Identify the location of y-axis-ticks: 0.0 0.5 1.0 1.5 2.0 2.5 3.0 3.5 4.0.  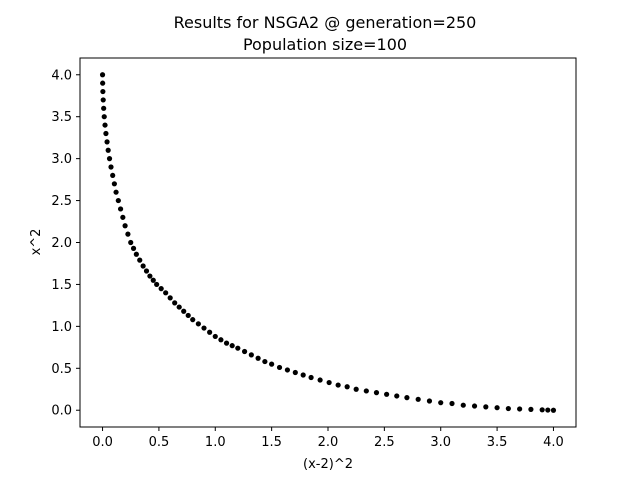
(65, 243).